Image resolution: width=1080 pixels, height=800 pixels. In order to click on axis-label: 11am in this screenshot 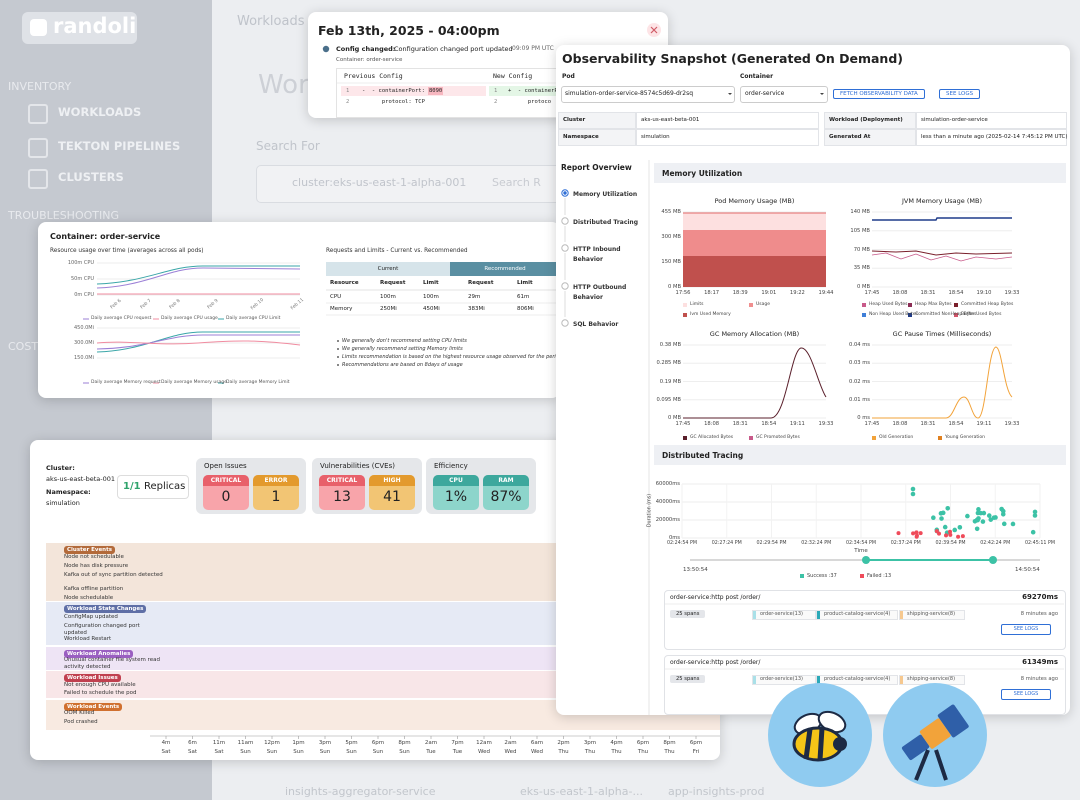, I will do `click(245, 743)`.